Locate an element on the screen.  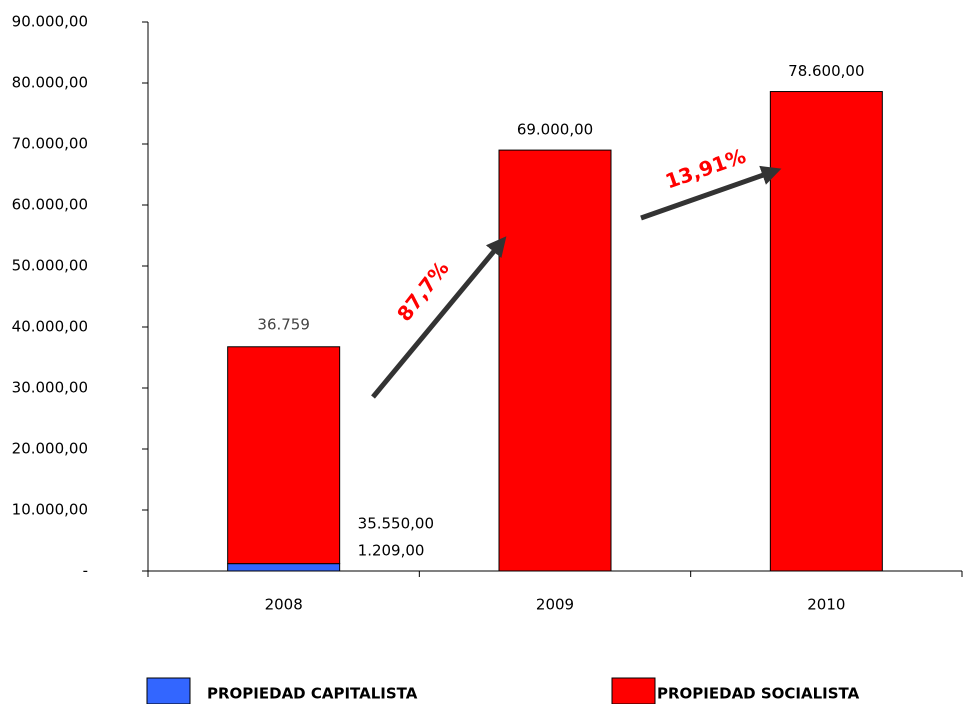
x-tick-label: 2010 is located at coordinates (826, 605).